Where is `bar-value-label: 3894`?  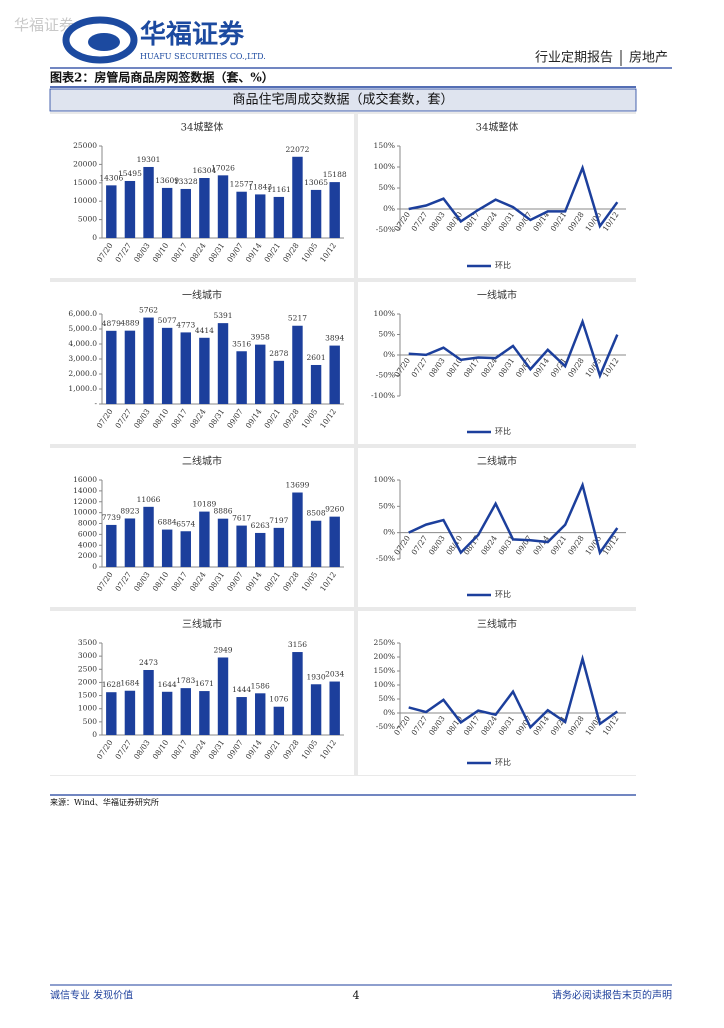 bar-value-label: 3894 is located at coordinates (334, 338).